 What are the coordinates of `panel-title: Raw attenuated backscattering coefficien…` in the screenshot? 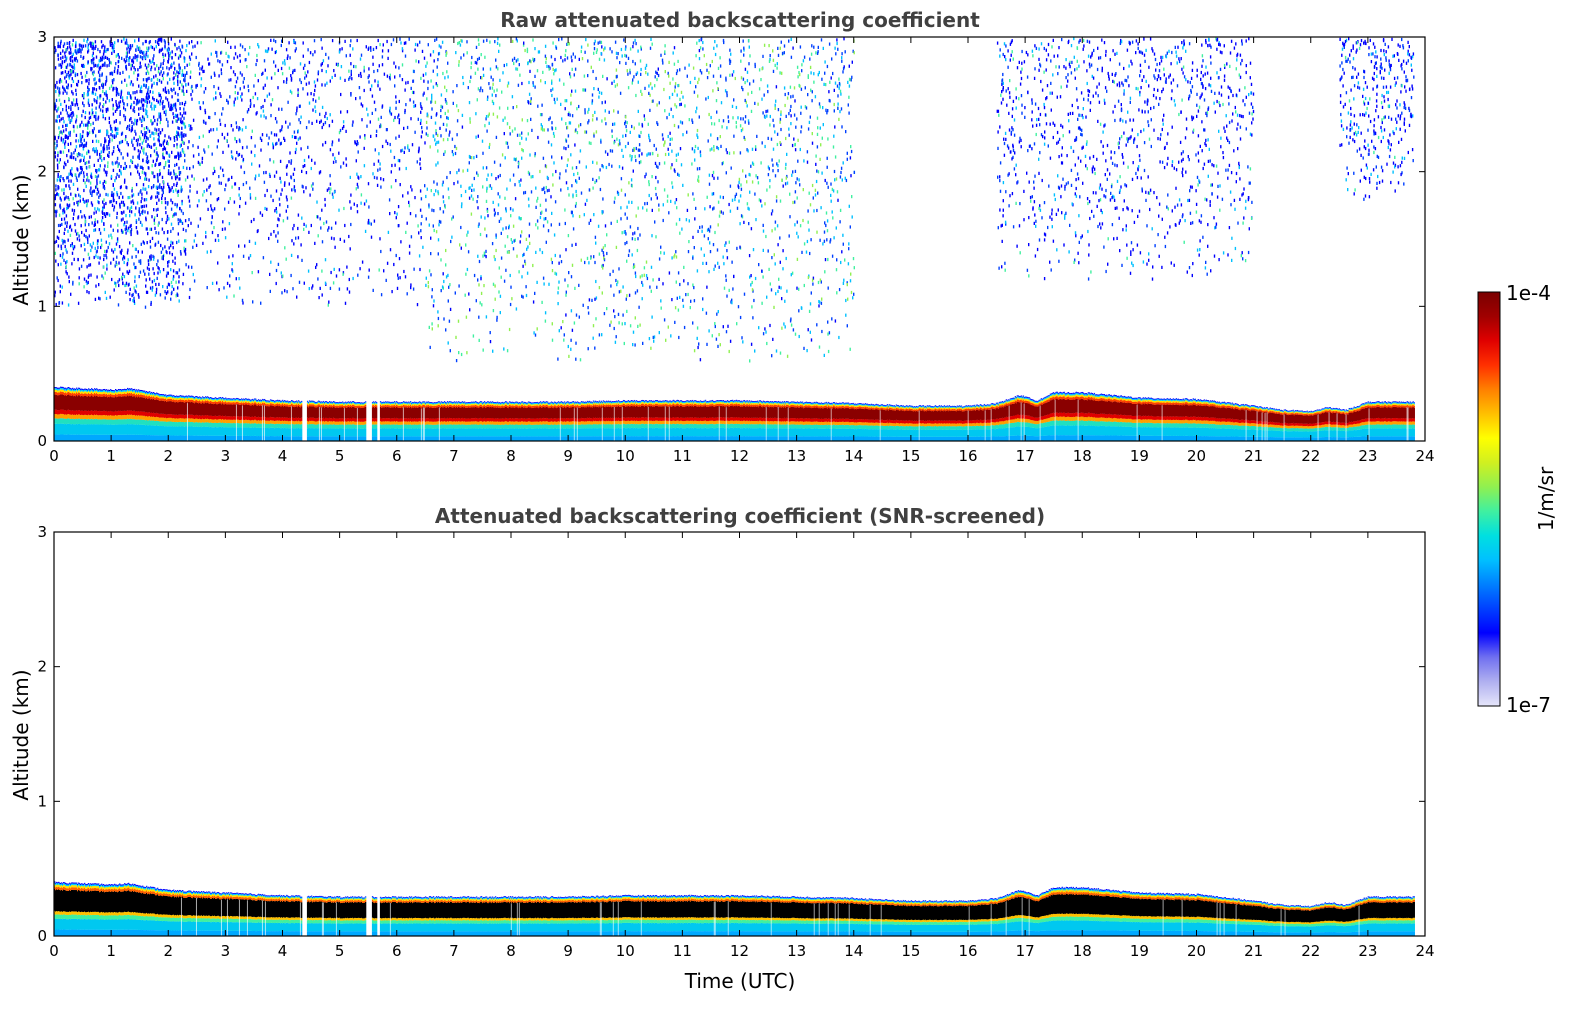 It's located at (740, 20).